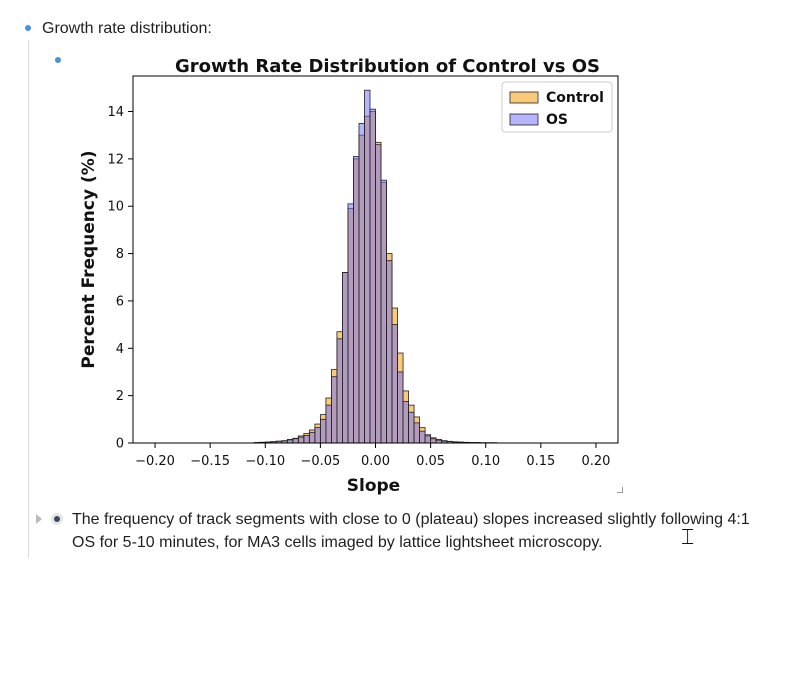 This screenshot has height=694, width=800. What do you see at coordinates (120, 444) in the screenshot?
I see `y-tick-label-0: 0` at bounding box center [120, 444].